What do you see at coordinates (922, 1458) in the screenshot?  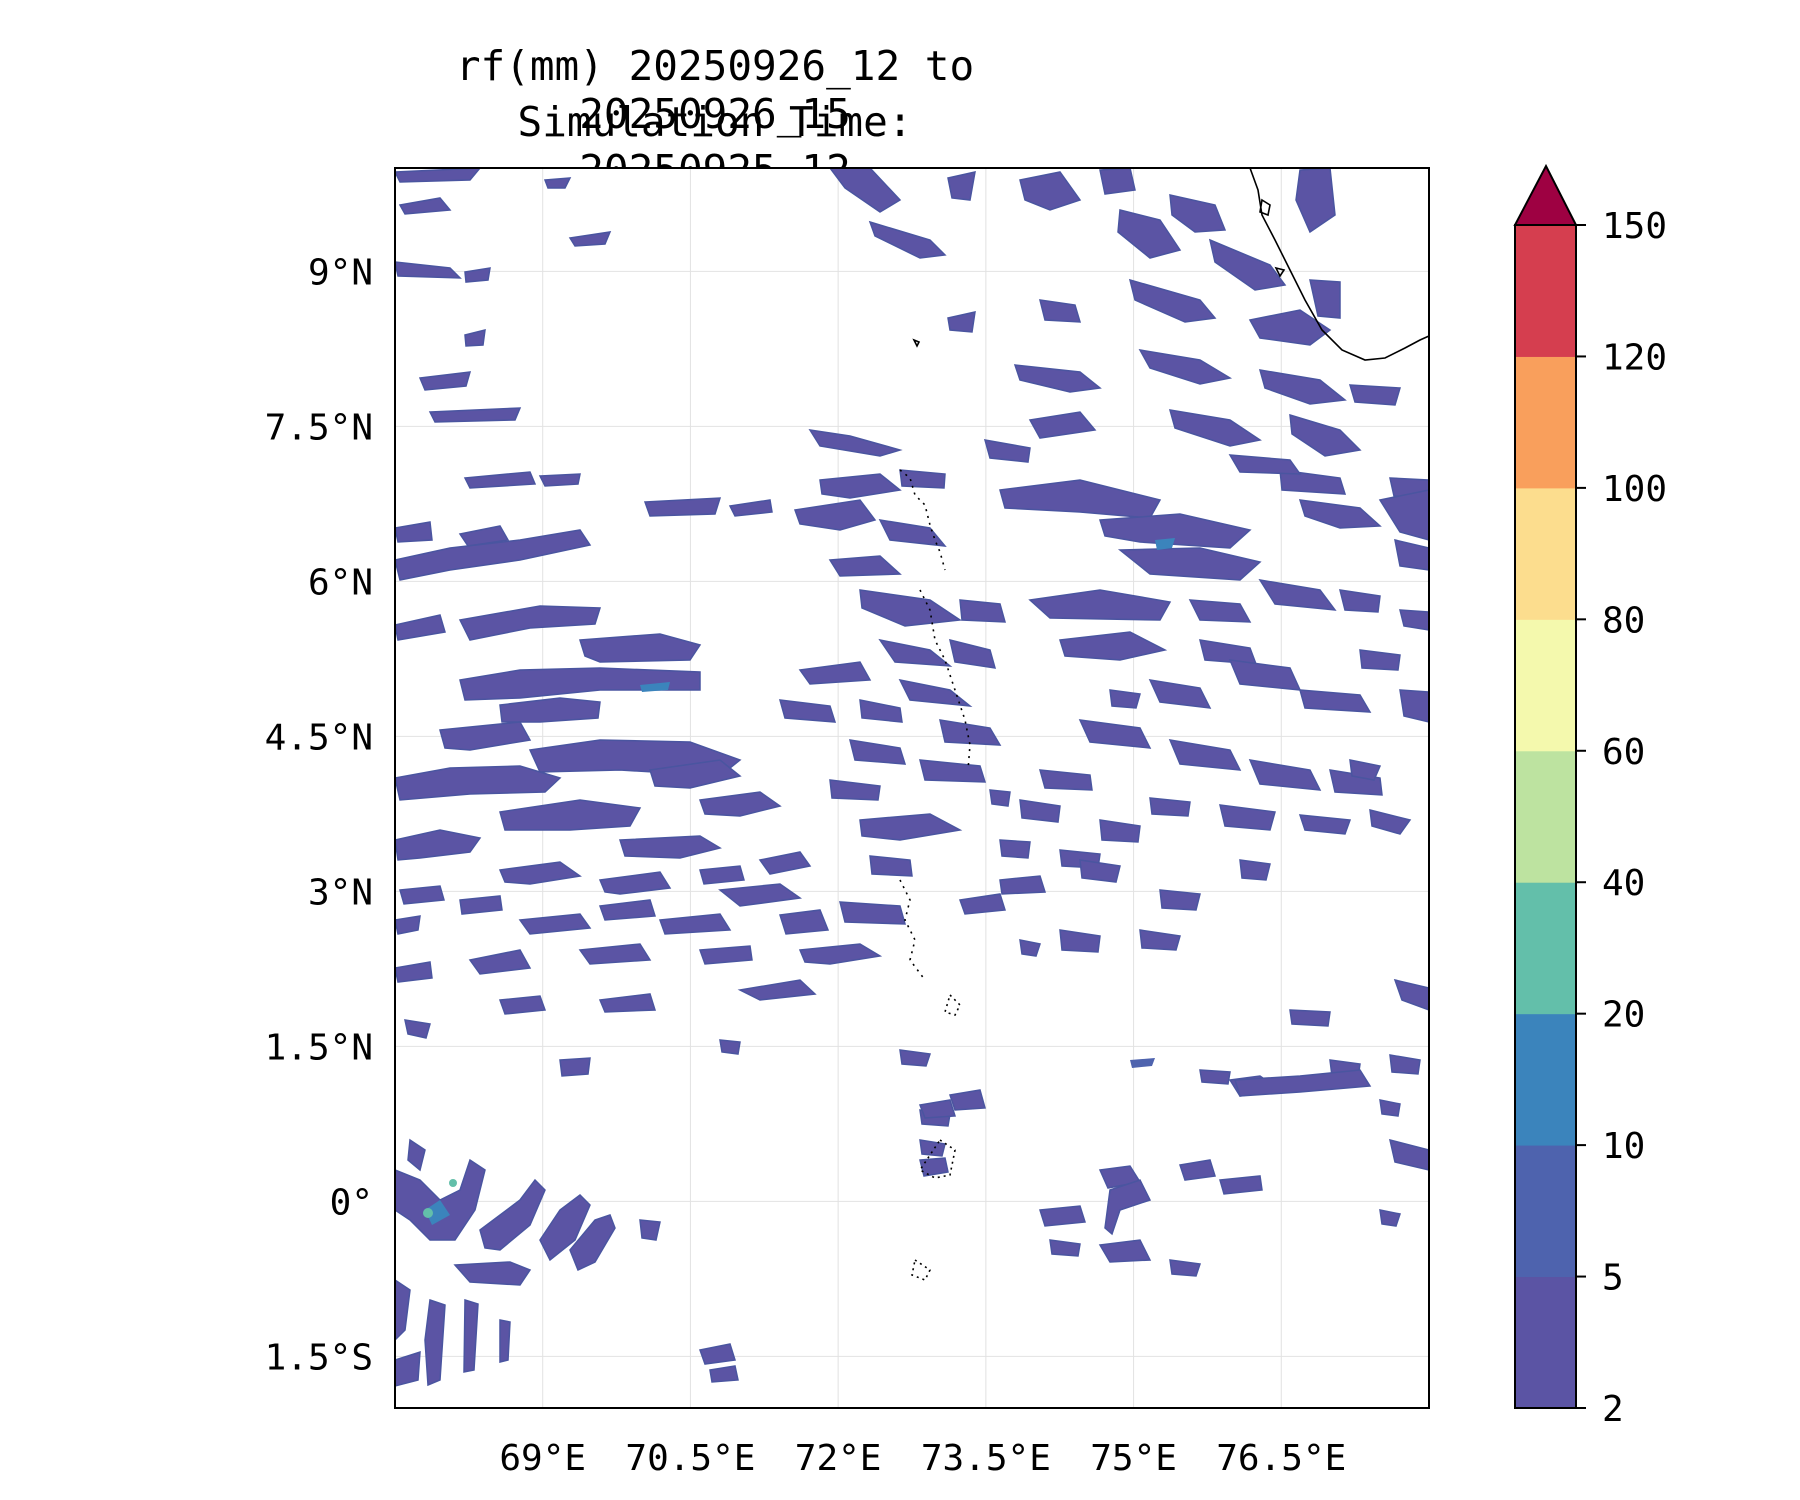 I see `longitude-tick-labels: 69°E 70.5°E 72°E 73.5°E 75°E 76.5°E` at bounding box center [922, 1458].